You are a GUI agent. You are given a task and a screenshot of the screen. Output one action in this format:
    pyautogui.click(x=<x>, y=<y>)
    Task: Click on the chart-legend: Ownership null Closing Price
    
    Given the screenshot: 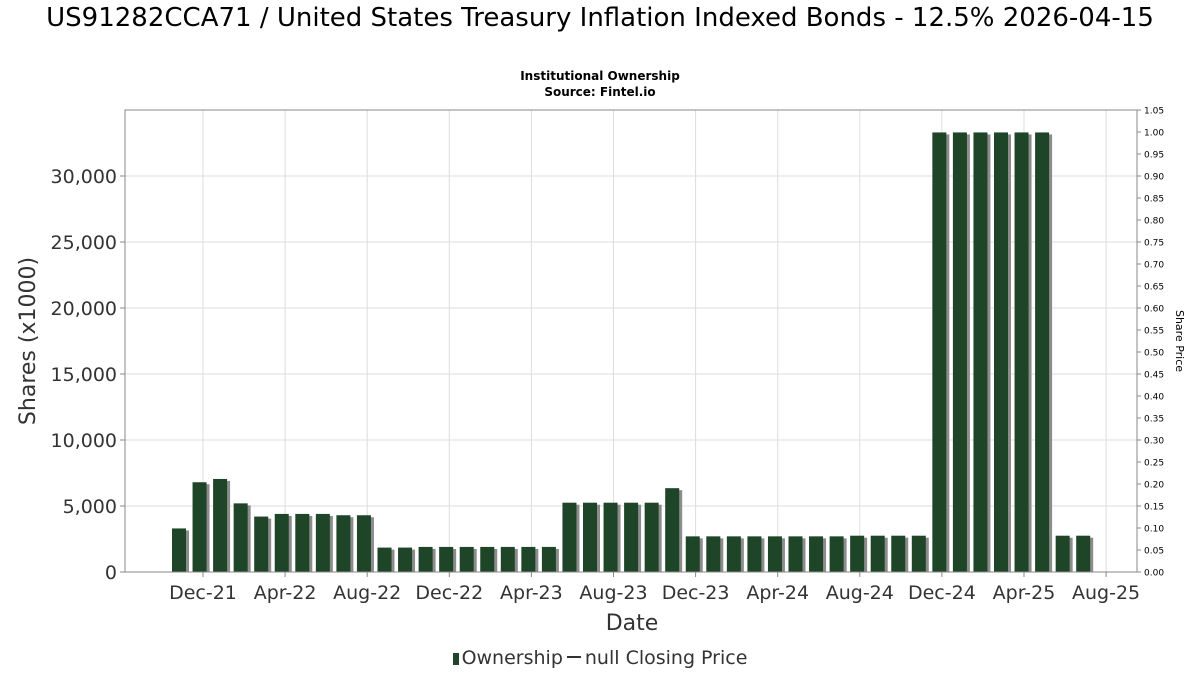 What is the action you would take?
    pyautogui.click(x=600, y=658)
    